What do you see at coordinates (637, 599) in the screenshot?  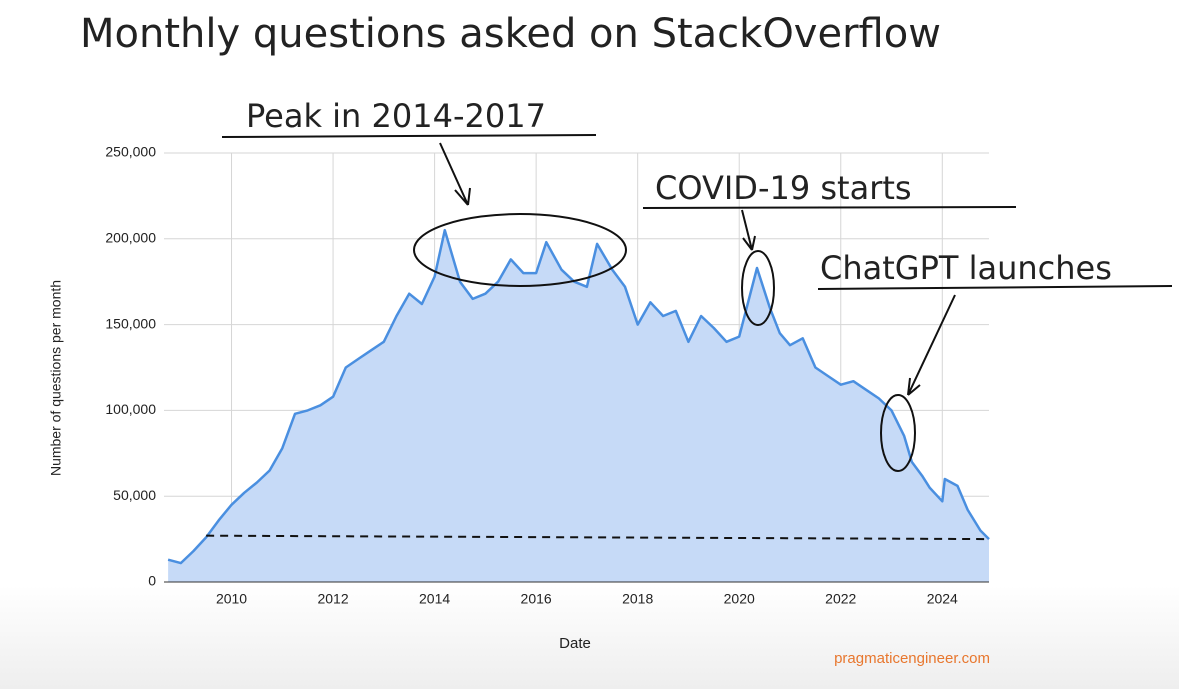 I see `x-tick-label: 2018` at bounding box center [637, 599].